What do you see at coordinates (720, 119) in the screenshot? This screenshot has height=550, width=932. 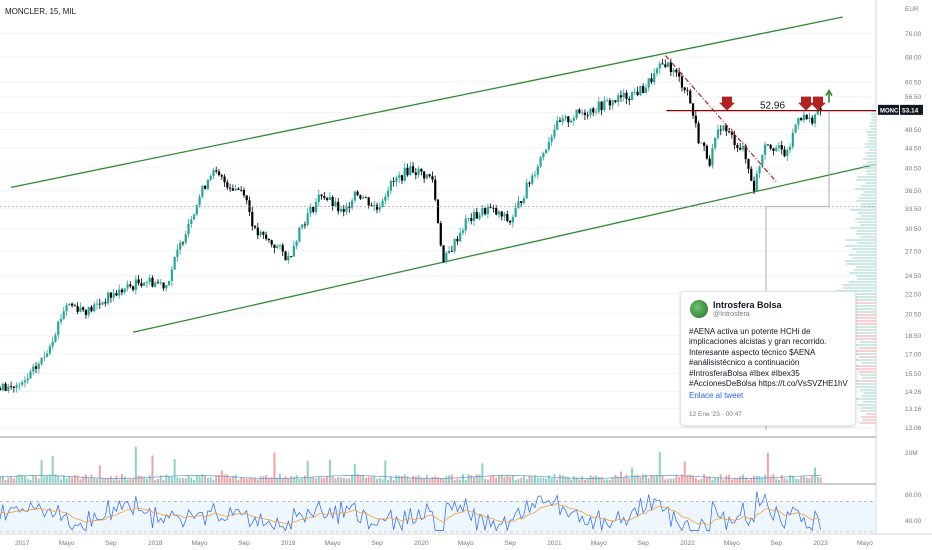 I see `downtrend-line` at bounding box center [720, 119].